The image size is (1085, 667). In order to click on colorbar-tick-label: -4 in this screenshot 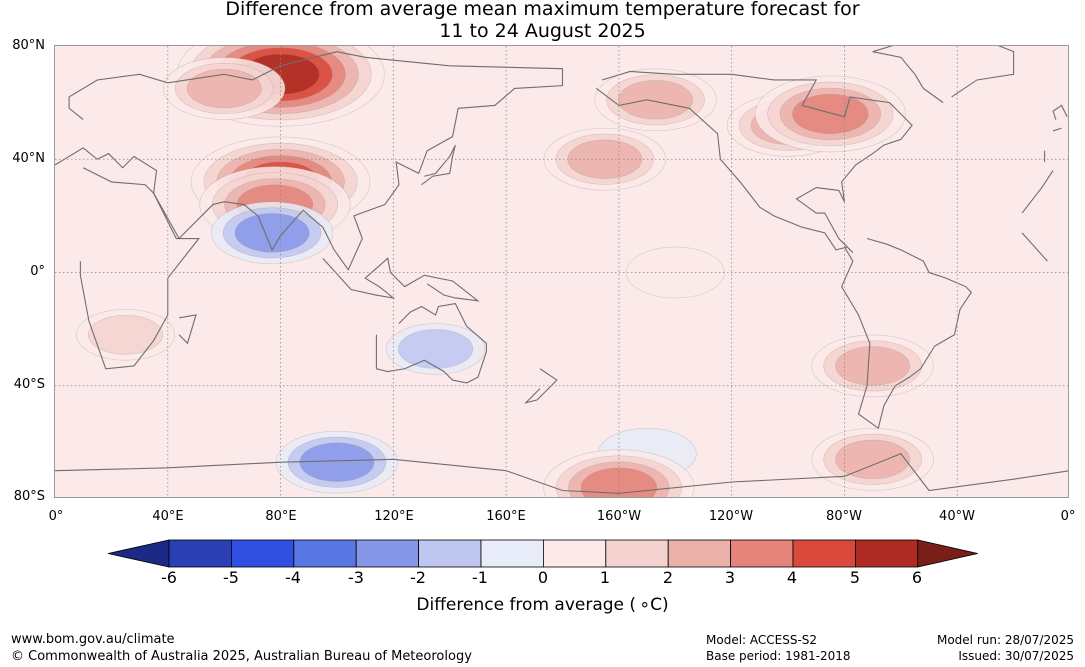, I will do `click(293, 577)`.